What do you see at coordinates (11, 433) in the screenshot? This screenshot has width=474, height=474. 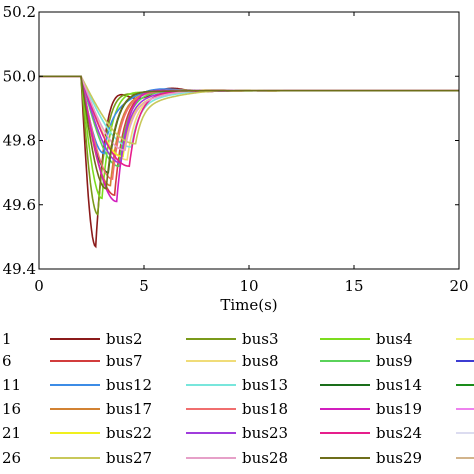 I see `legend-partial-label: 21` at bounding box center [11, 433].